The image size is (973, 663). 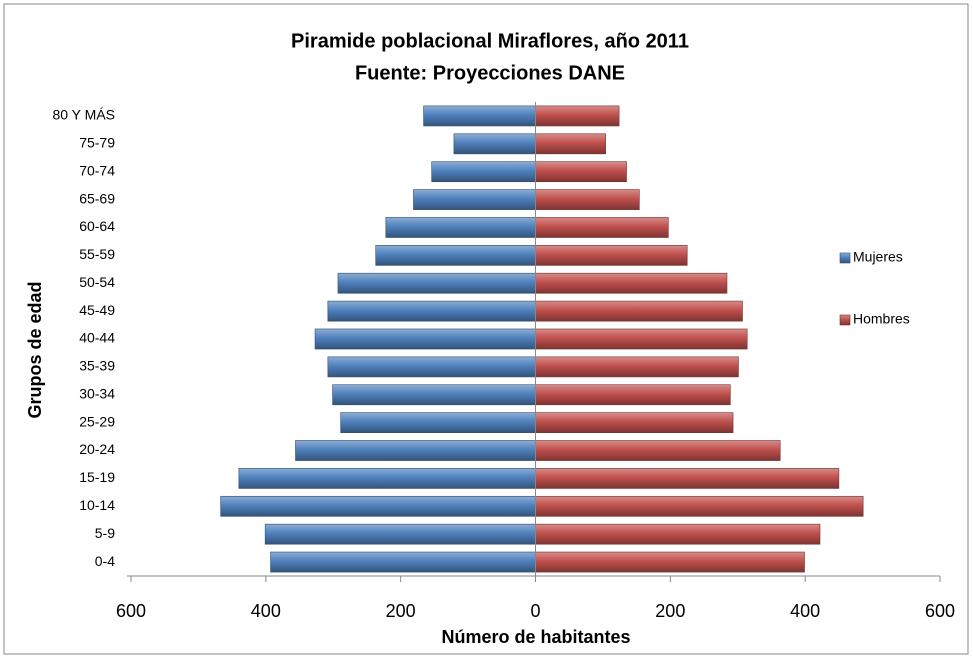 I want to click on y-tick-label: 15-19, so click(x=97, y=477).